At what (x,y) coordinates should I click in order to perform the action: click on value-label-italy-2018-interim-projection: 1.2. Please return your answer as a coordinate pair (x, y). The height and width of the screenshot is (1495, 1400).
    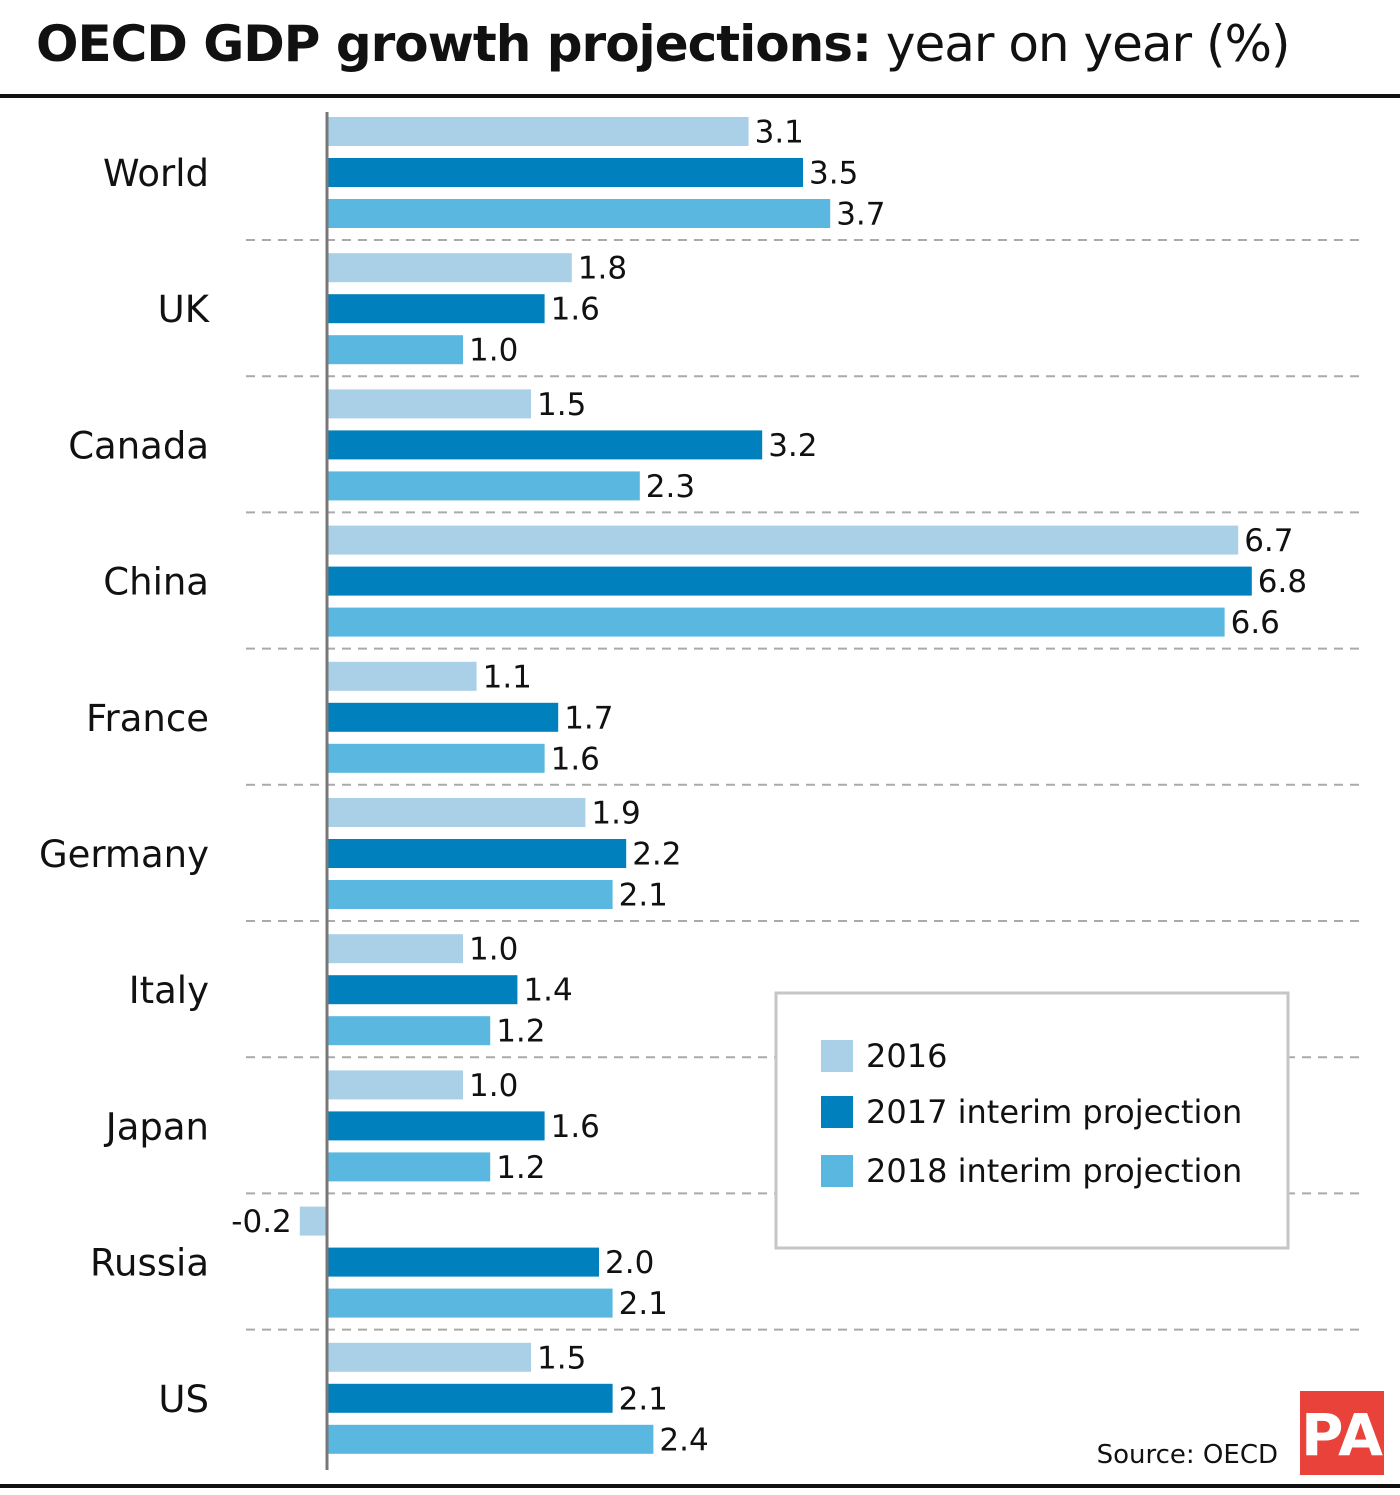
    Looking at the image, I should click on (520, 1032).